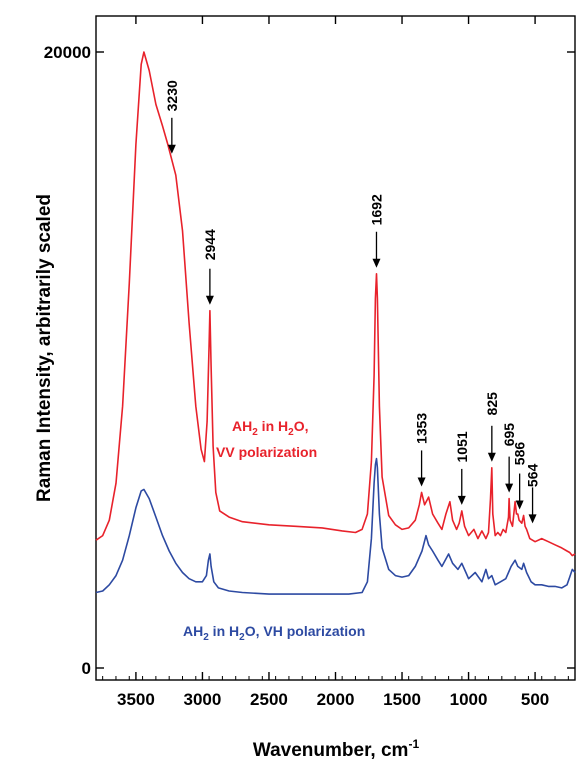 The image size is (578, 766). I want to click on annotation-label: 2944, so click(210, 244).